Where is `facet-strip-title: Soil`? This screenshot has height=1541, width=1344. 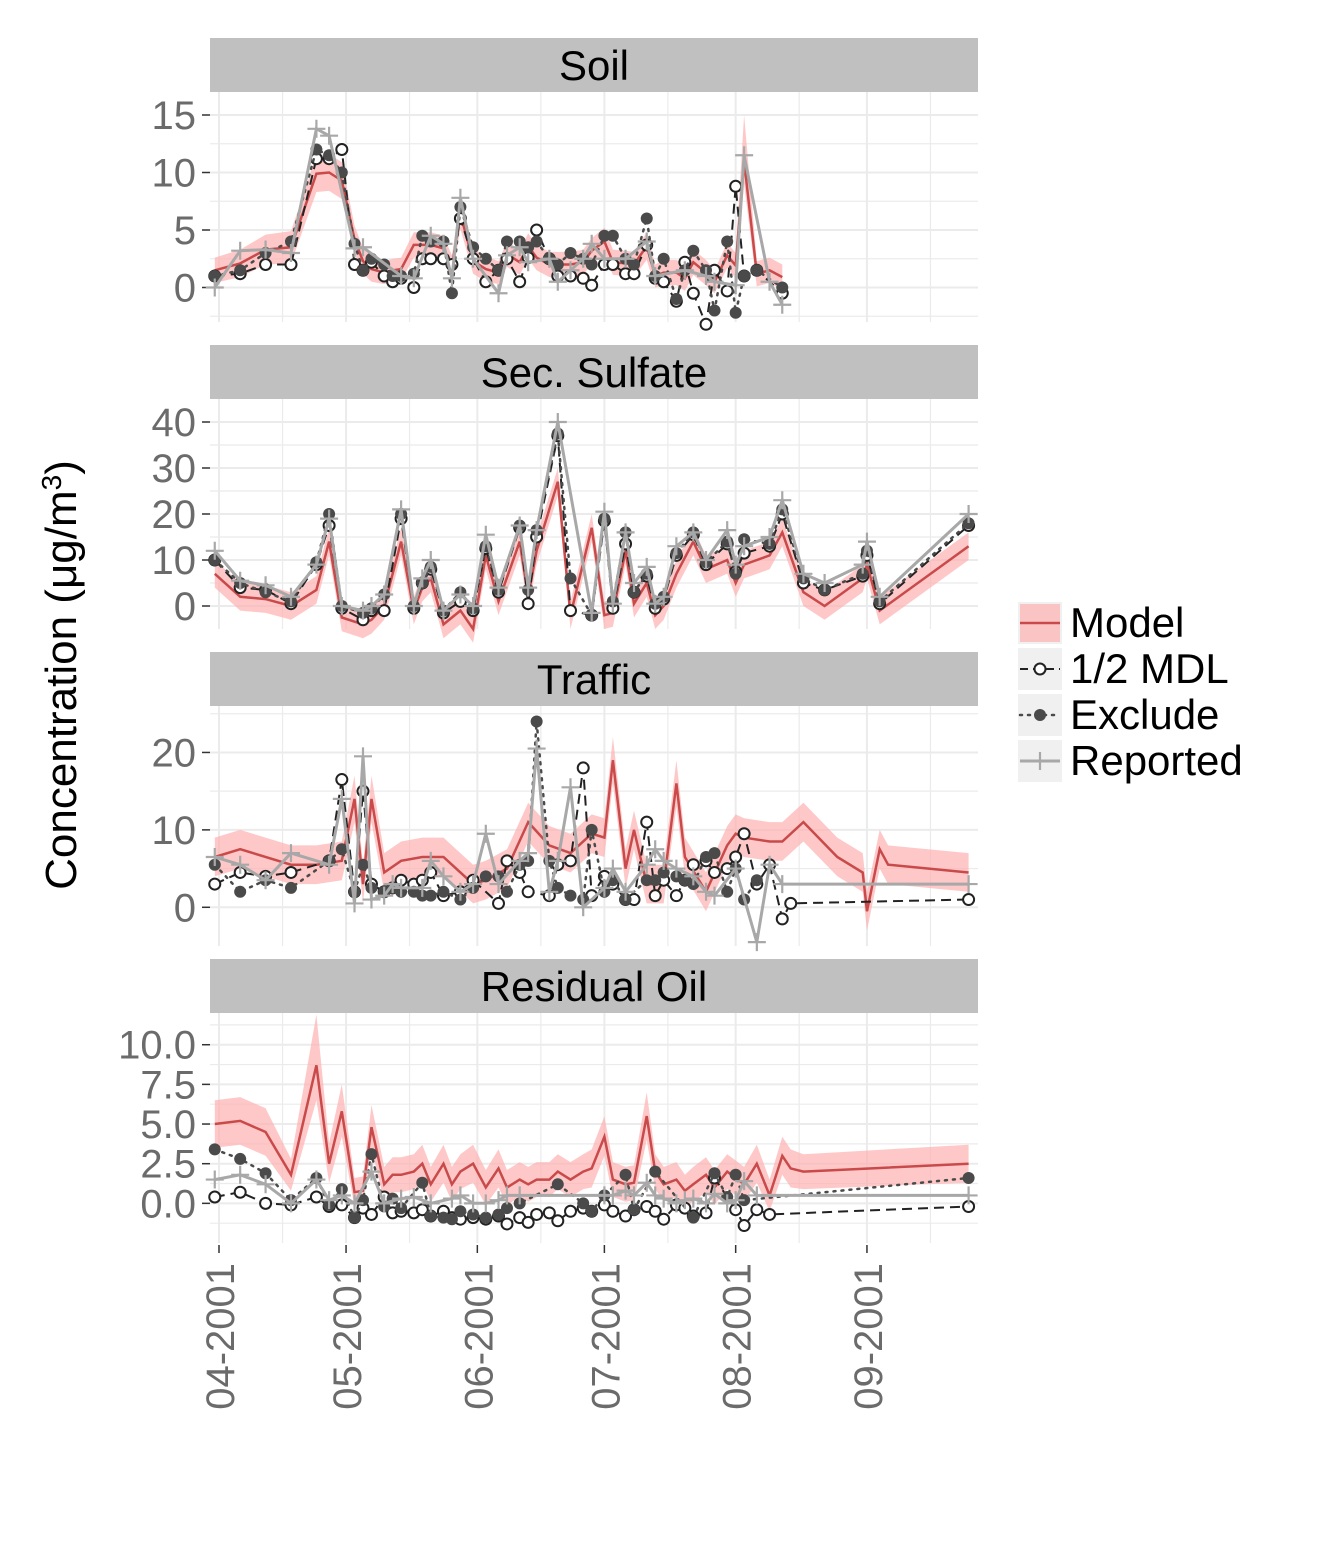 facet-strip-title: Soil is located at coordinates (594, 65).